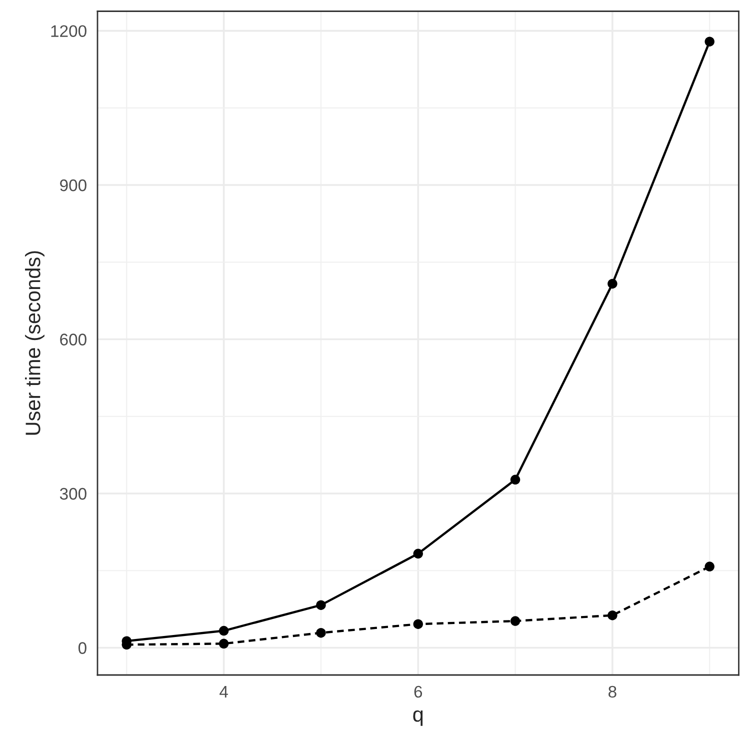 Image resolution: width=750 pixels, height=750 pixels. Describe the element at coordinates (34, 343) in the screenshot. I see `y-axis-title: User time (seconds)` at that location.